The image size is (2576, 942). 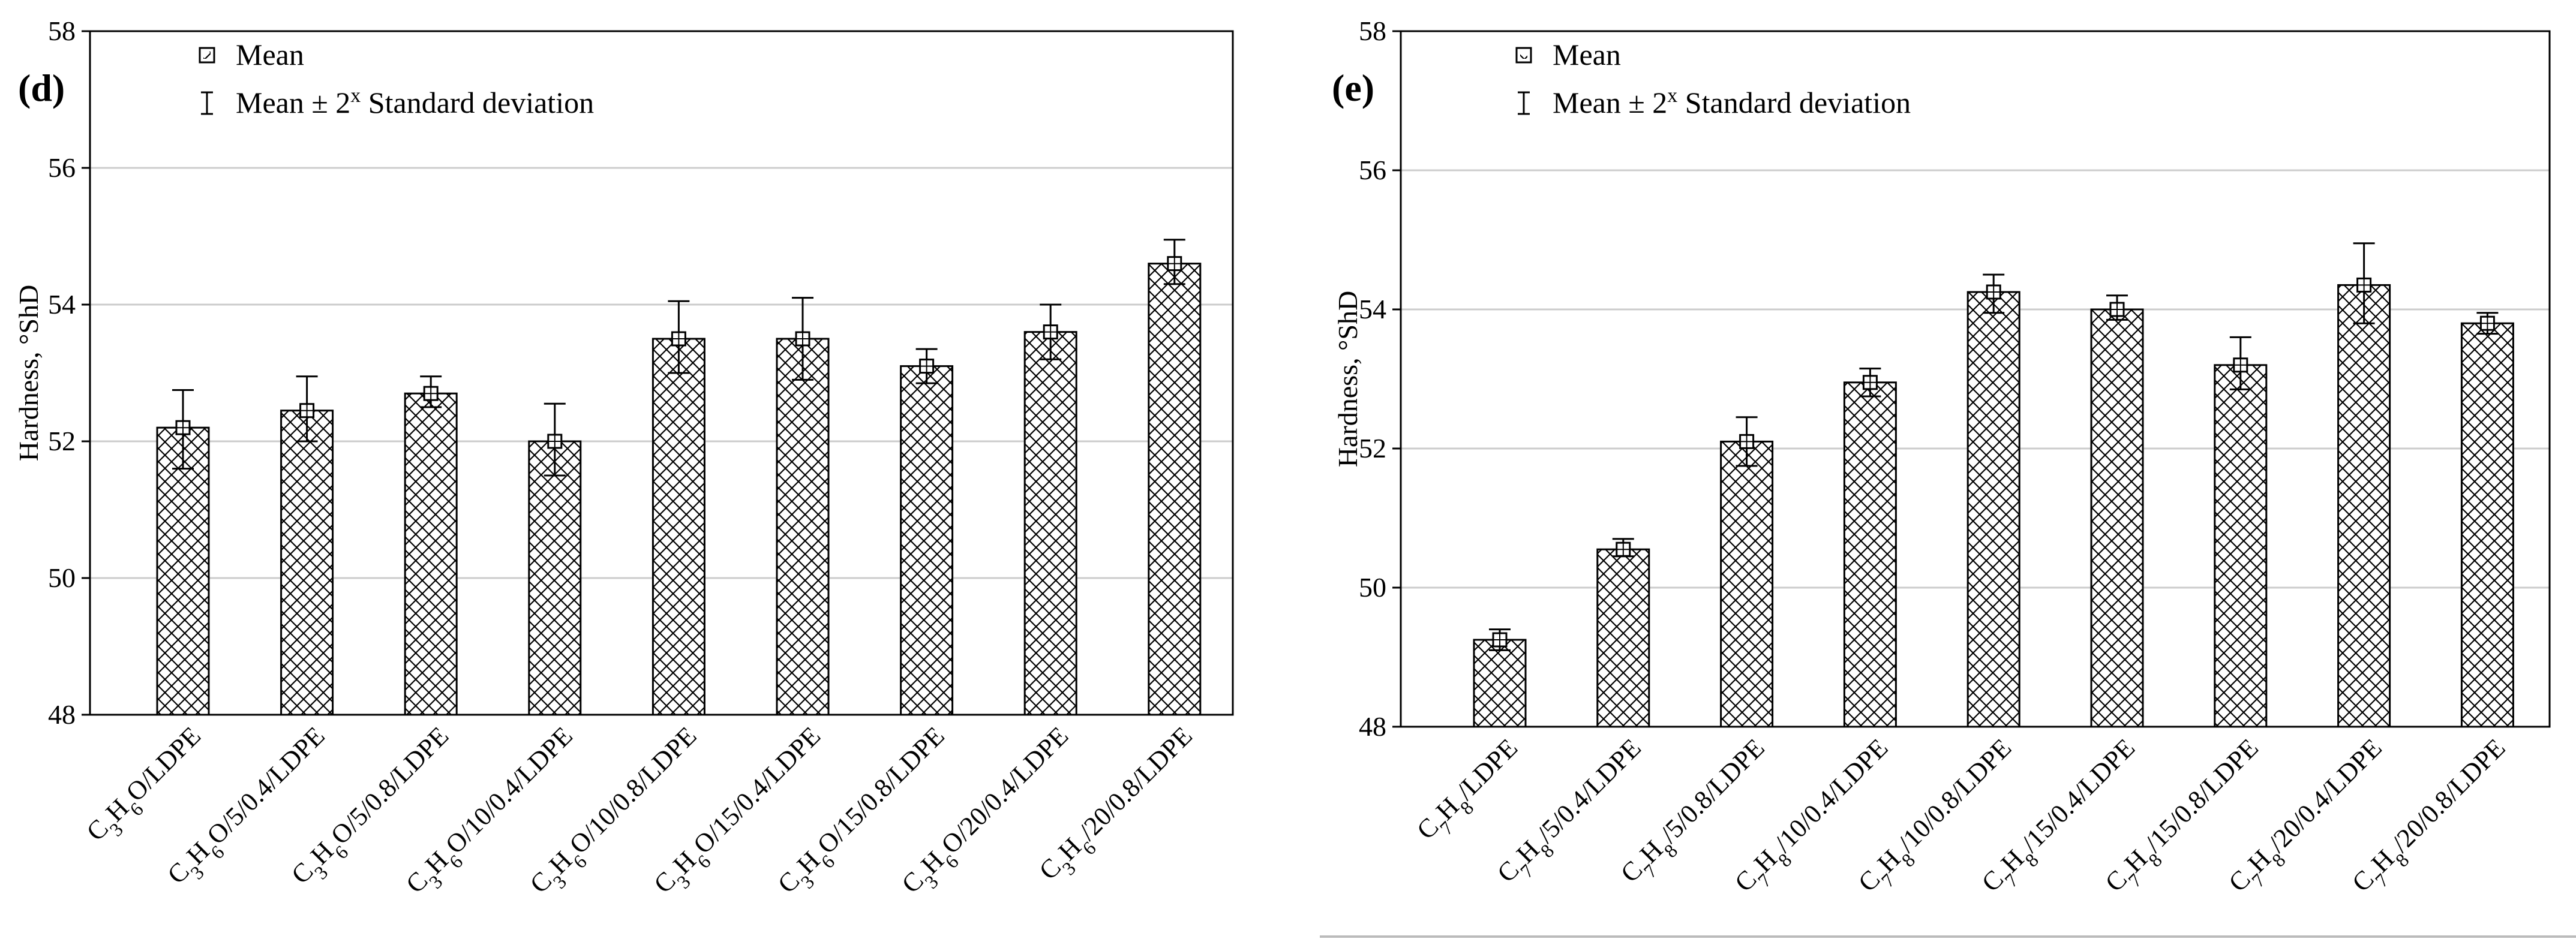 I want to click on panel-label: (d), so click(x=41, y=88).